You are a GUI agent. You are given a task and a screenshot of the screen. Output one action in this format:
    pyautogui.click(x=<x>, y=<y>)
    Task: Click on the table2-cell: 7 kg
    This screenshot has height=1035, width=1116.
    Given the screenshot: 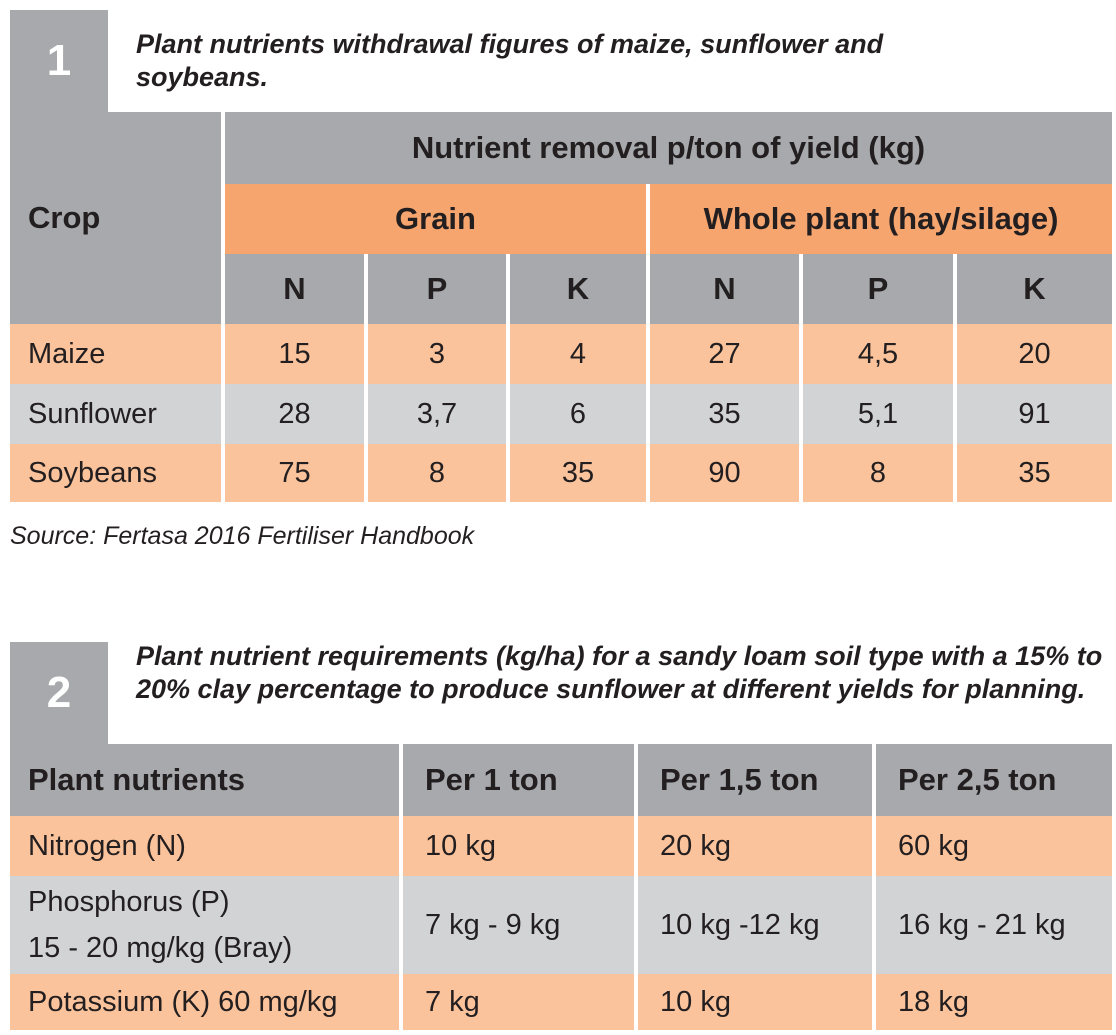 What is the action you would take?
    pyautogui.click(x=518, y=1002)
    